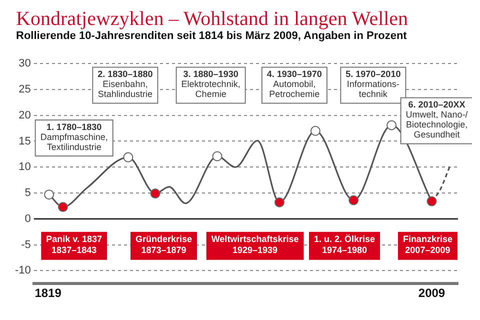 This screenshot has height=320, width=480. Describe the element at coordinates (24, 64) in the screenshot. I see `y-tick-label: 30` at that location.